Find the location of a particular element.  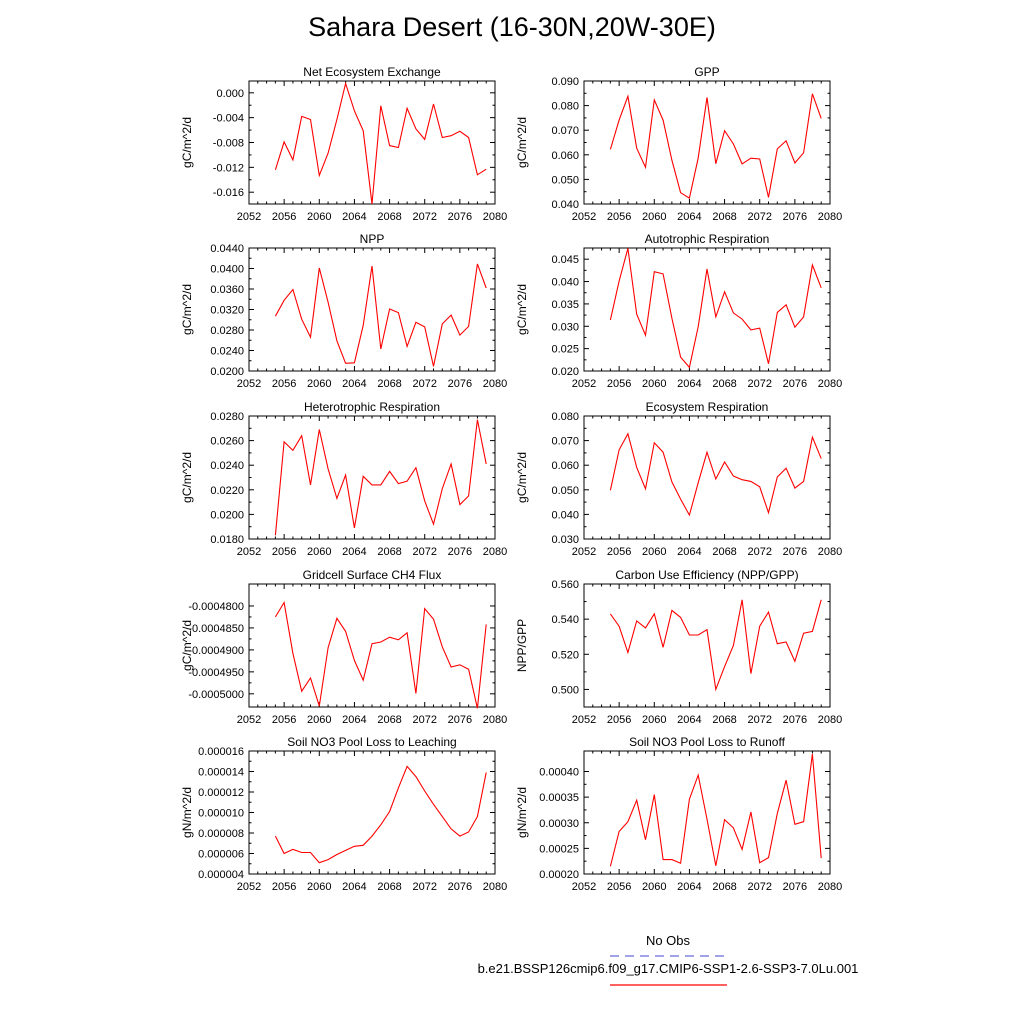

y-tick-label: 0.500 is located at coordinates (565, 690).